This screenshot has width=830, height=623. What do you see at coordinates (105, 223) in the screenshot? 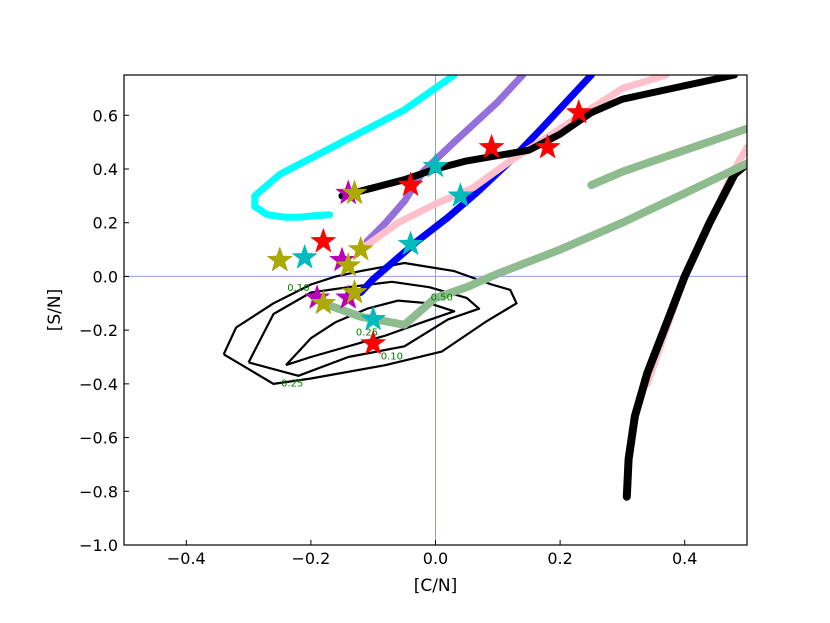
I see `y-tick-label: 0.2` at bounding box center [105, 223].